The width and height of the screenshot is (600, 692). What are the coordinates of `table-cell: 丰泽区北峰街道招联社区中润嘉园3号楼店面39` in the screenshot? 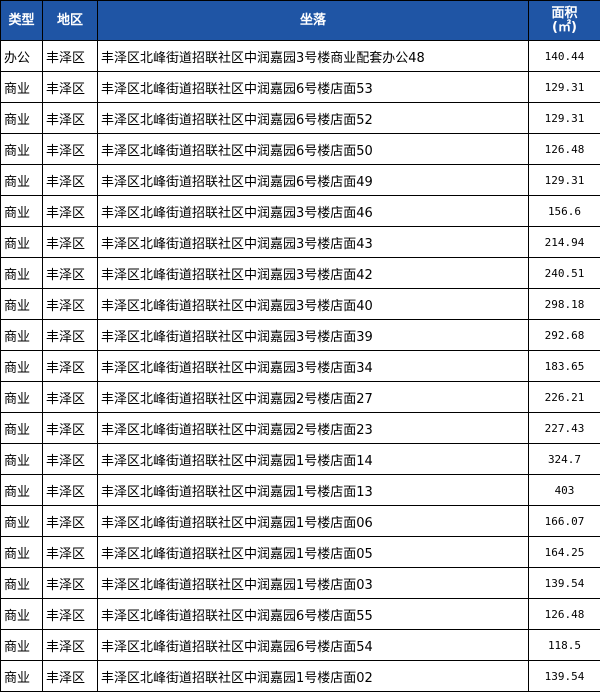 It's located at (313, 335).